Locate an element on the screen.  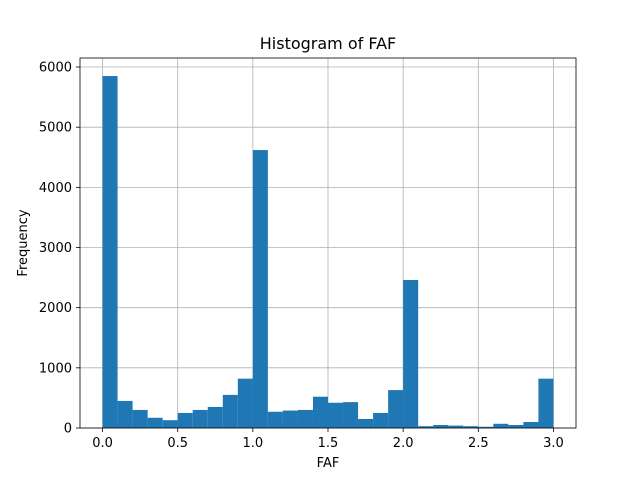
x-tick-label: 0.0 is located at coordinates (102, 443).